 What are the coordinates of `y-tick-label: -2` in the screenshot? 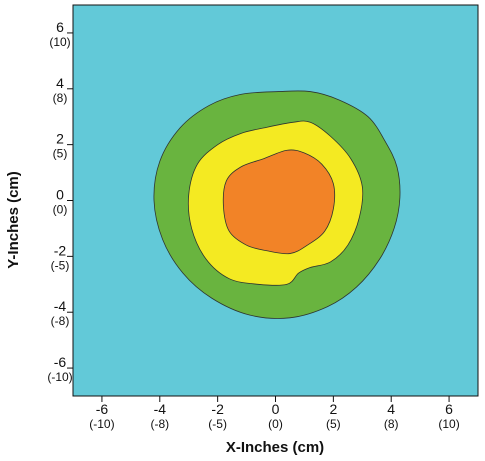 It's located at (60, 250).